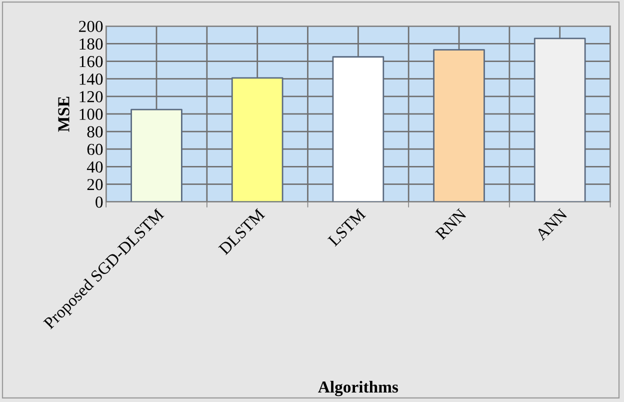 The height and width of the screenshot is (402, 624). Describe the element at coordinates (91, 44) in the screenshot. I see `y-tick-label: 180` at that location.